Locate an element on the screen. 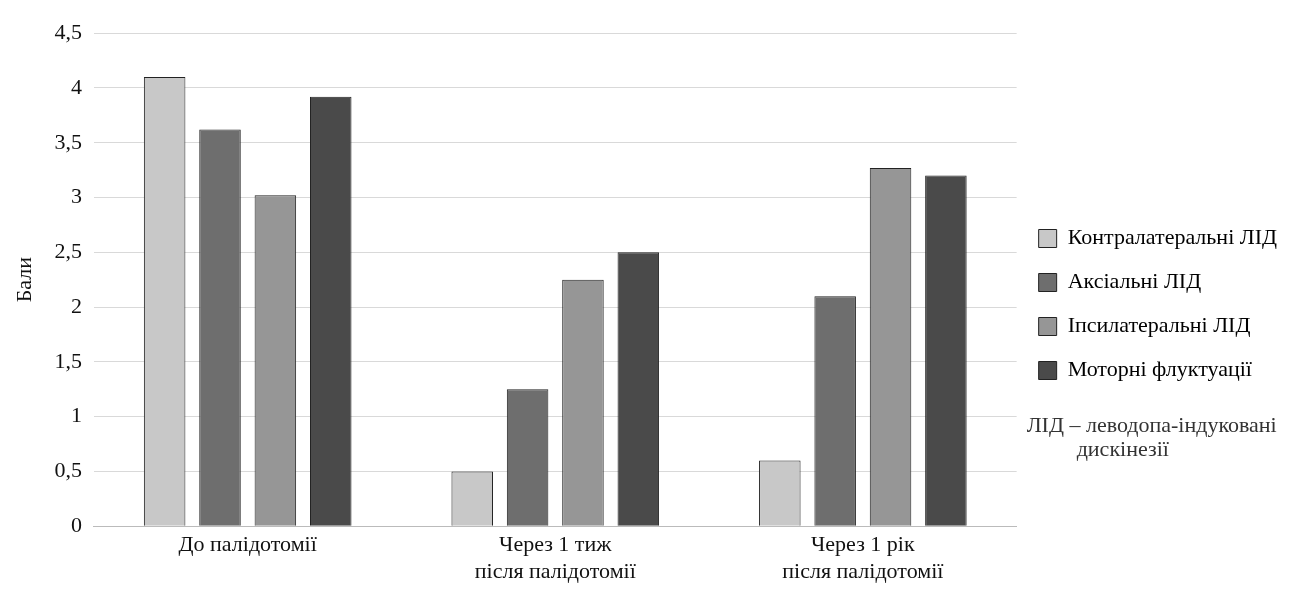  y-tick-label: 4 is located at coordinates (76, 86).